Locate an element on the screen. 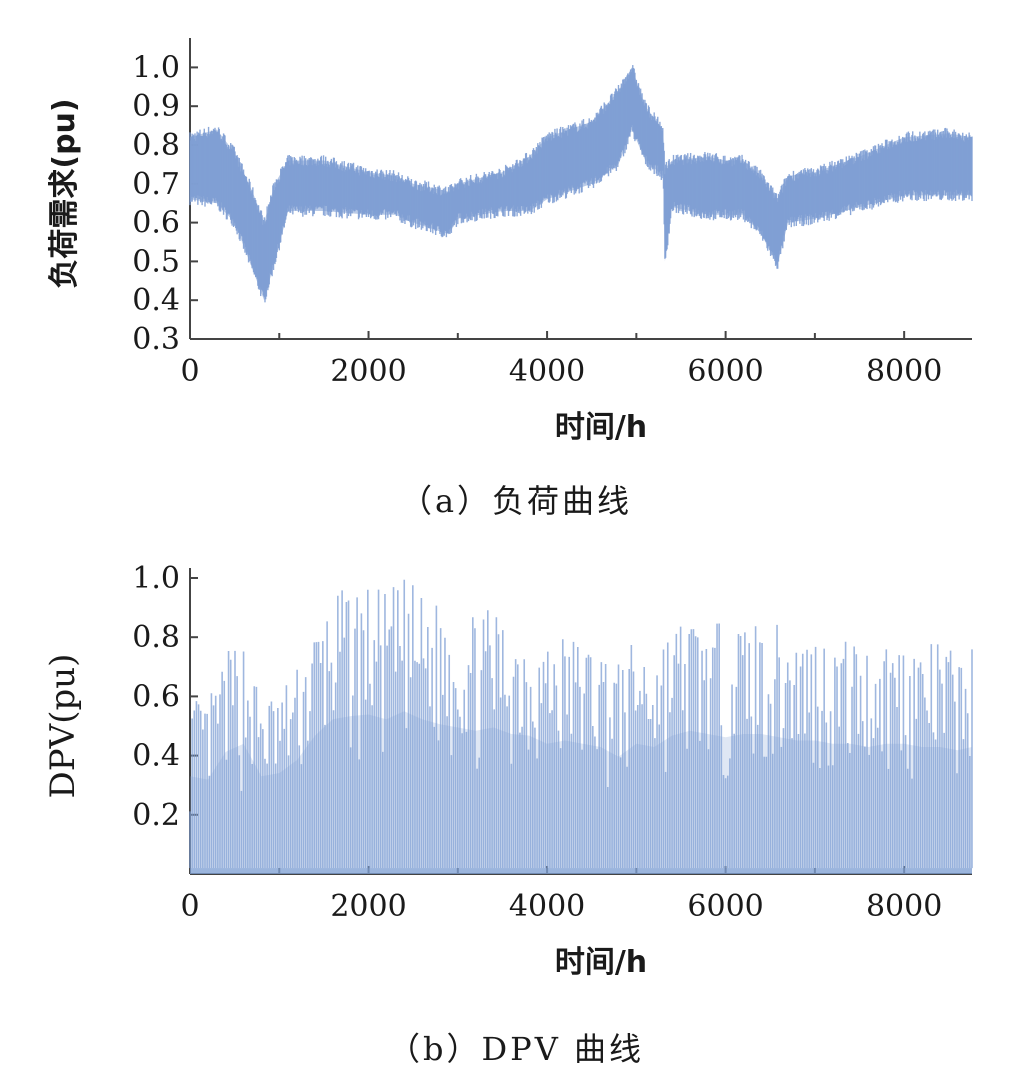  y-axis-title: DPV(pu) is located at coordinates (63, 726).